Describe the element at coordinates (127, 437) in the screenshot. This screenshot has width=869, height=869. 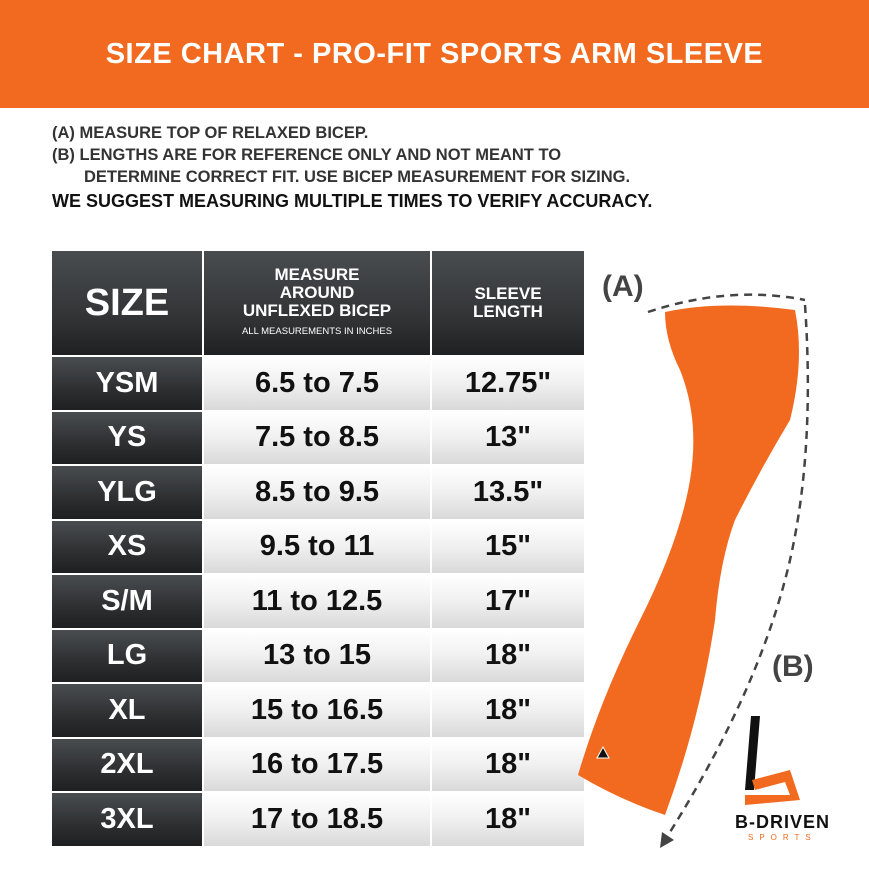
I see `size-cell: YS` at that location.